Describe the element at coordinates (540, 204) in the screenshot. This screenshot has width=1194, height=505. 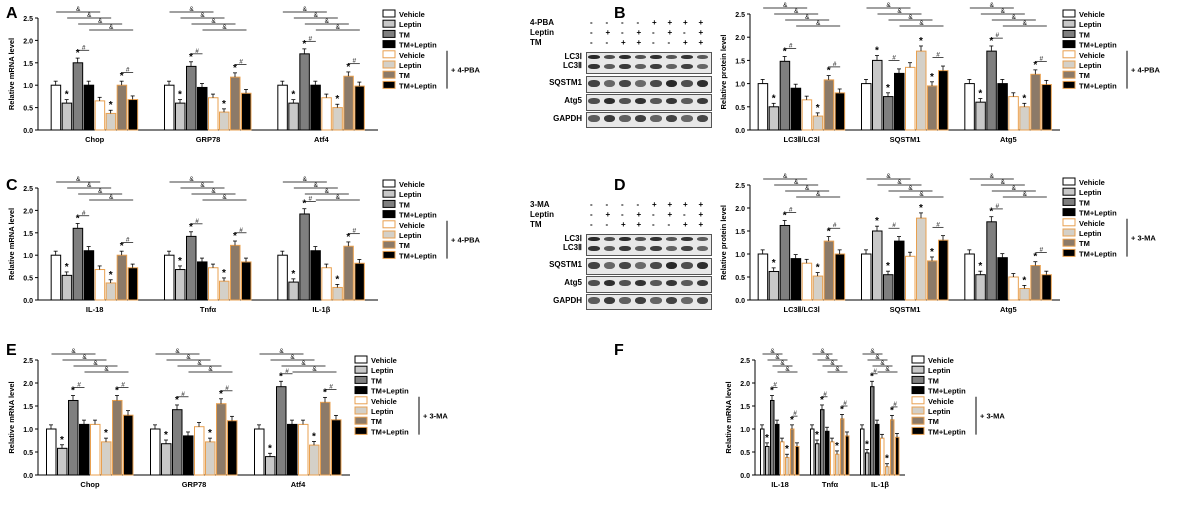
I see `blot-condition-label: 3-MA` at that location.